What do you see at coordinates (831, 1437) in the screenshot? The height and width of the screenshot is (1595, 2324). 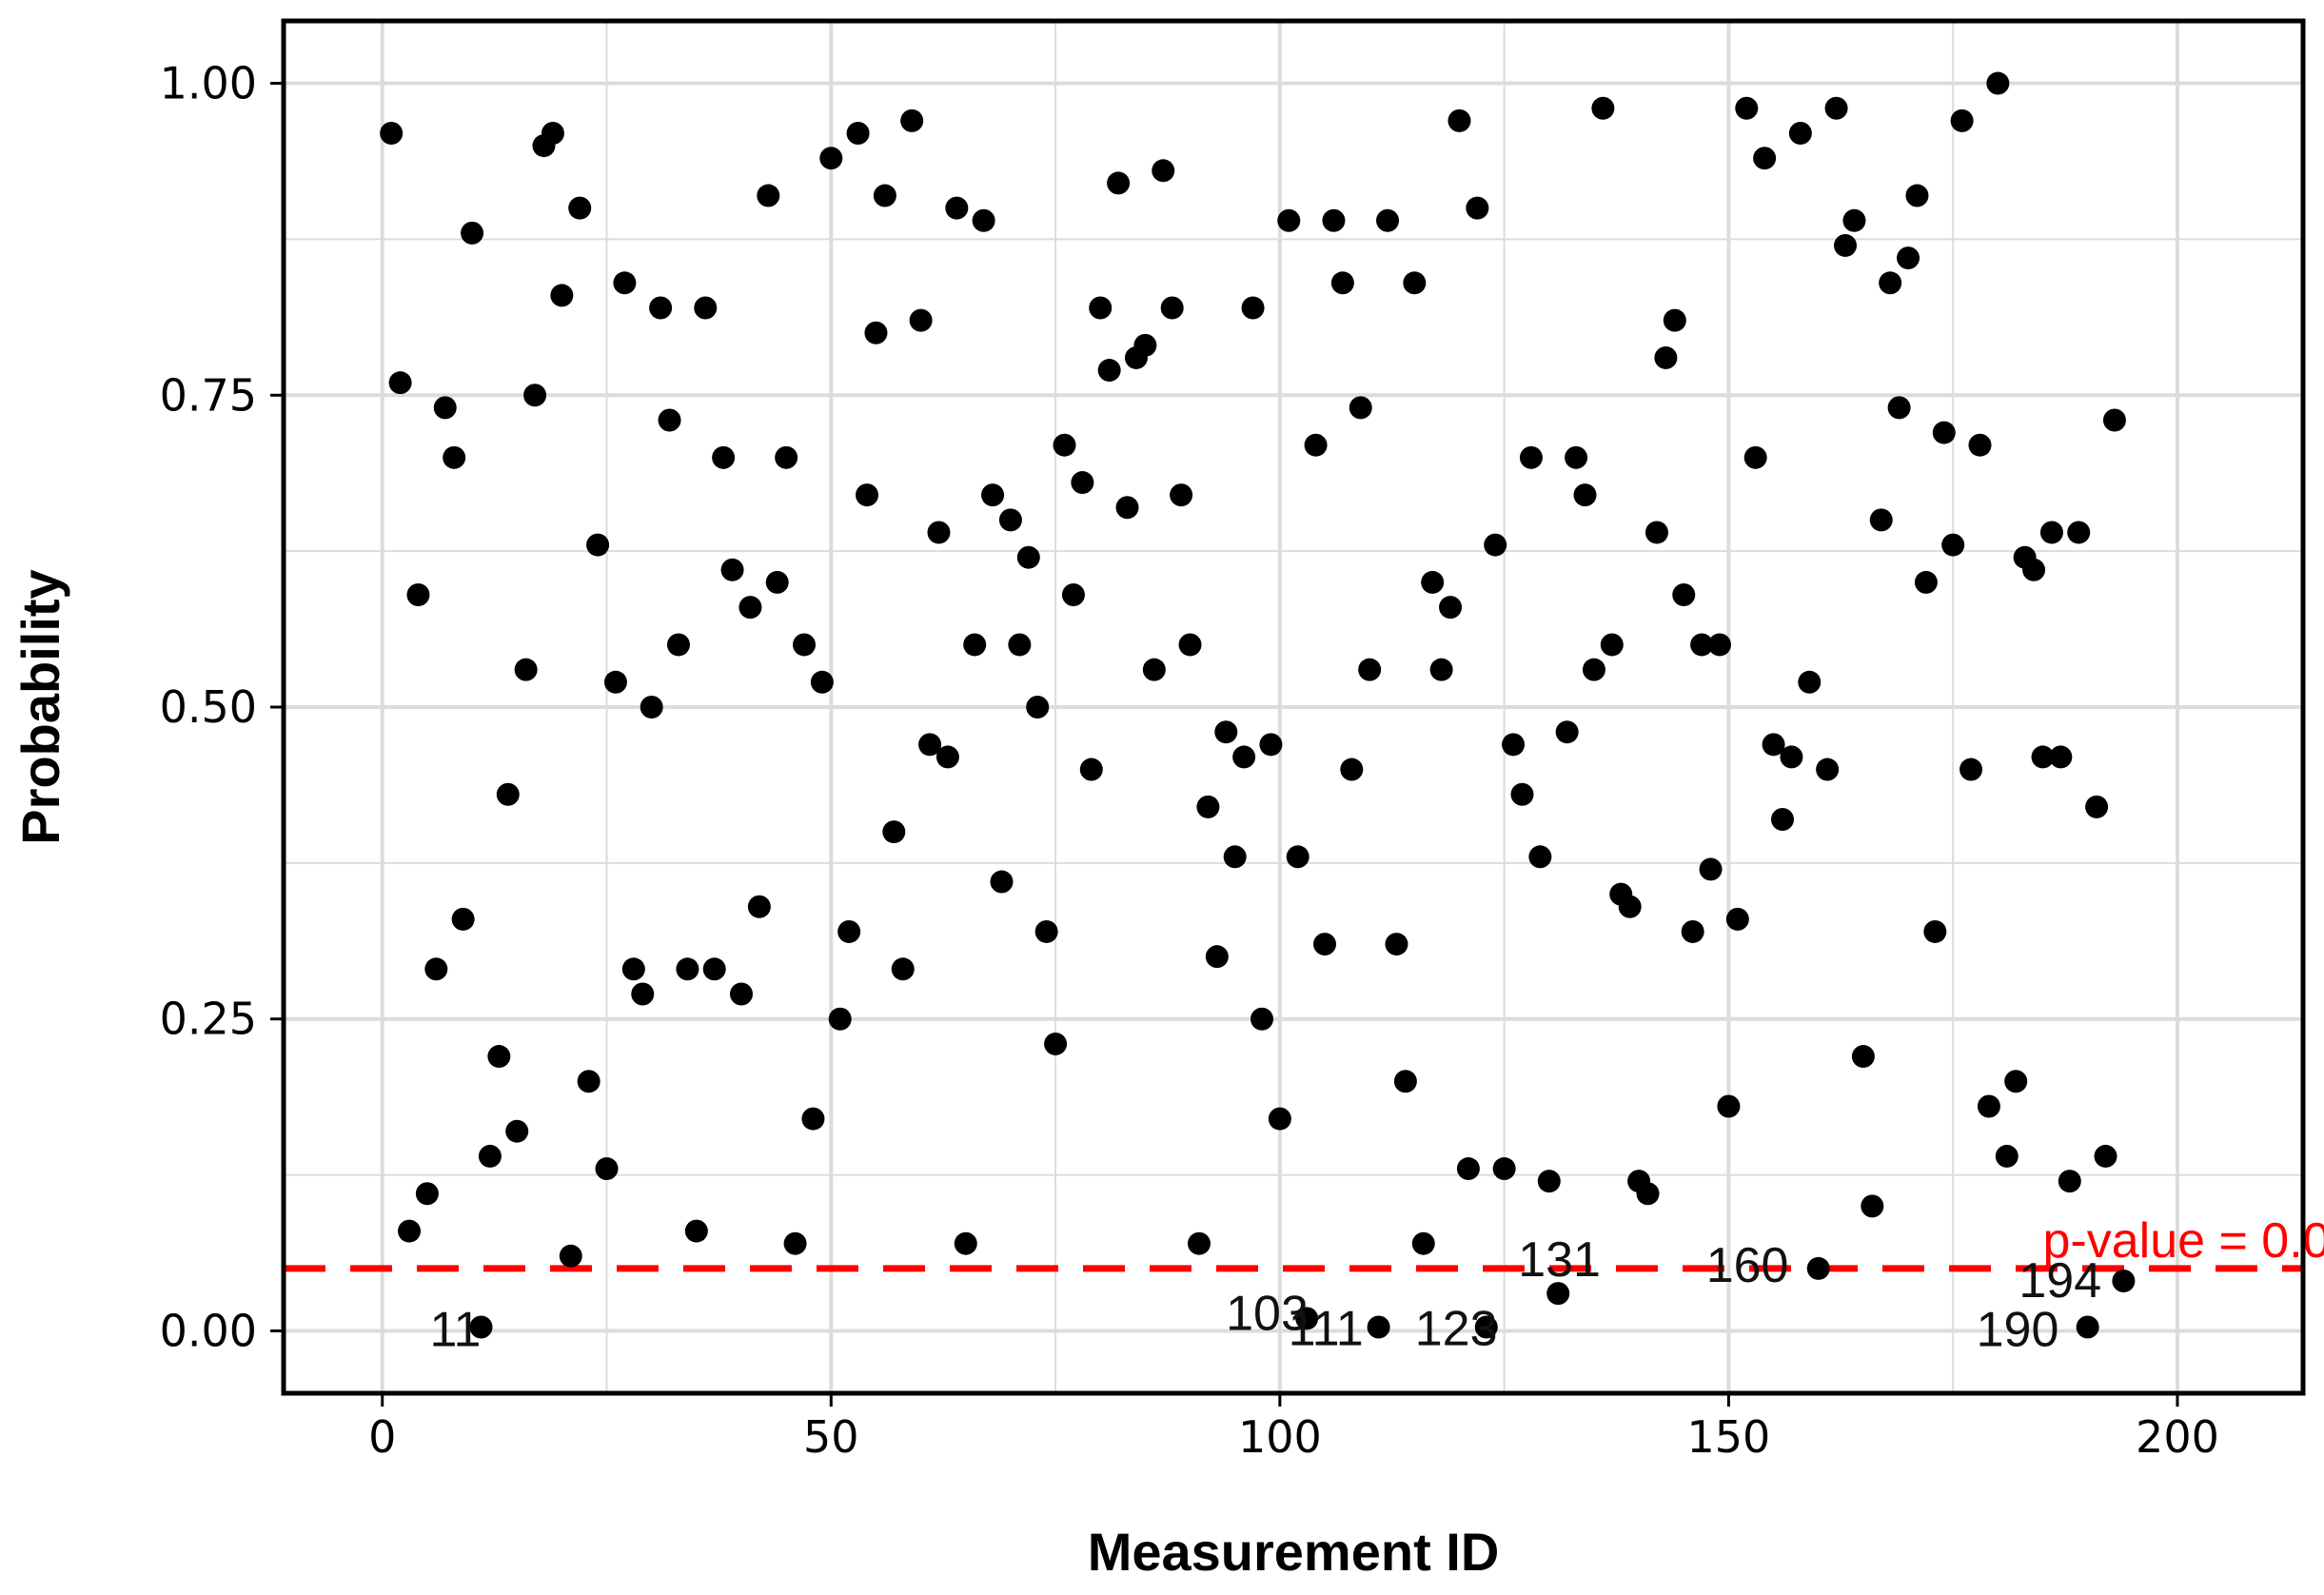 I see `x-tick-label: 50` at bounding box center [831, 1437].